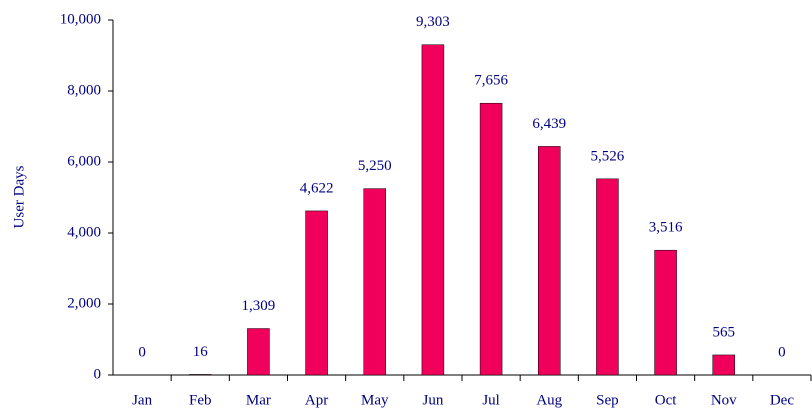 The image size is (812, 414). Describe the element at coordinates (607, 400) in the screenshot. I see `x-tick-label: Sep` at that location.